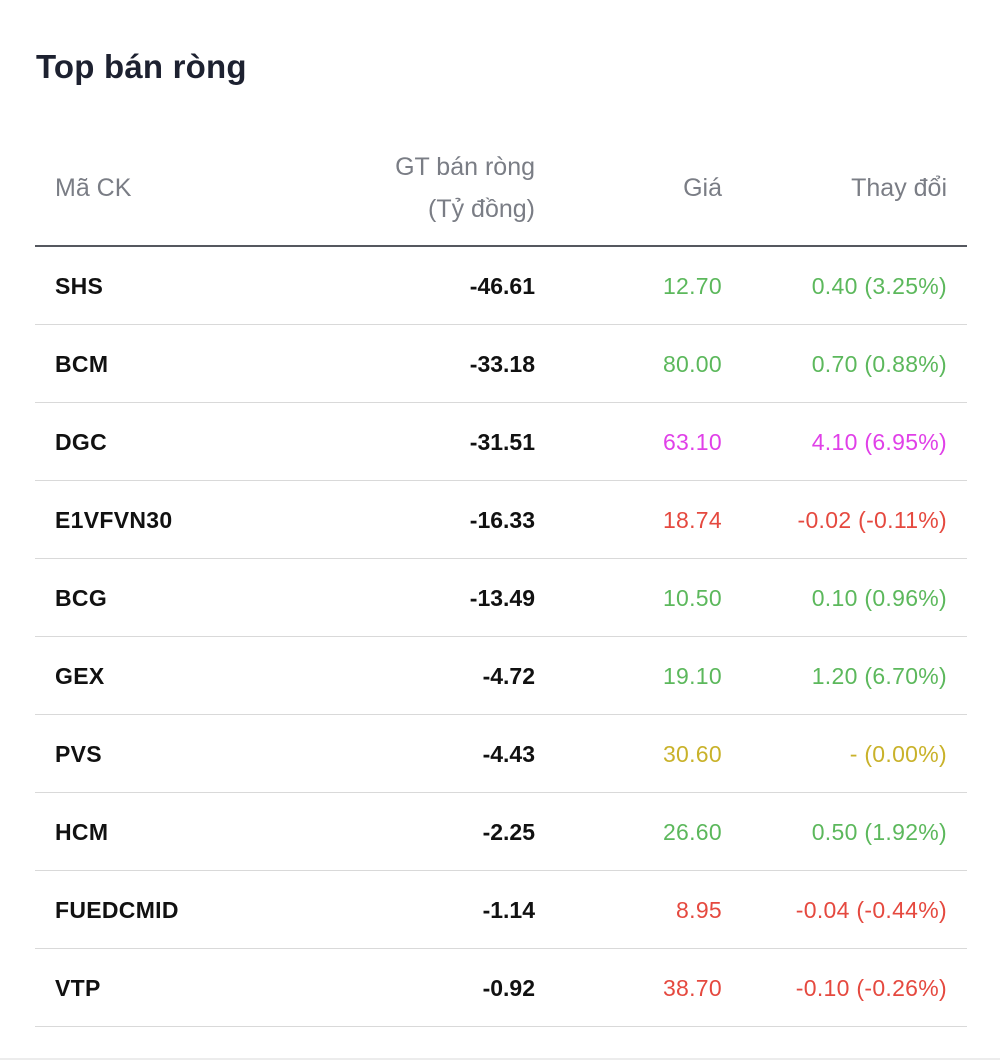 The image size is (1000, 1063). What do you see at coordinates (465, 166) in the screenshot?
I see `header-net-value-line1: GT bán ròng` at bounding box center [465, 166].